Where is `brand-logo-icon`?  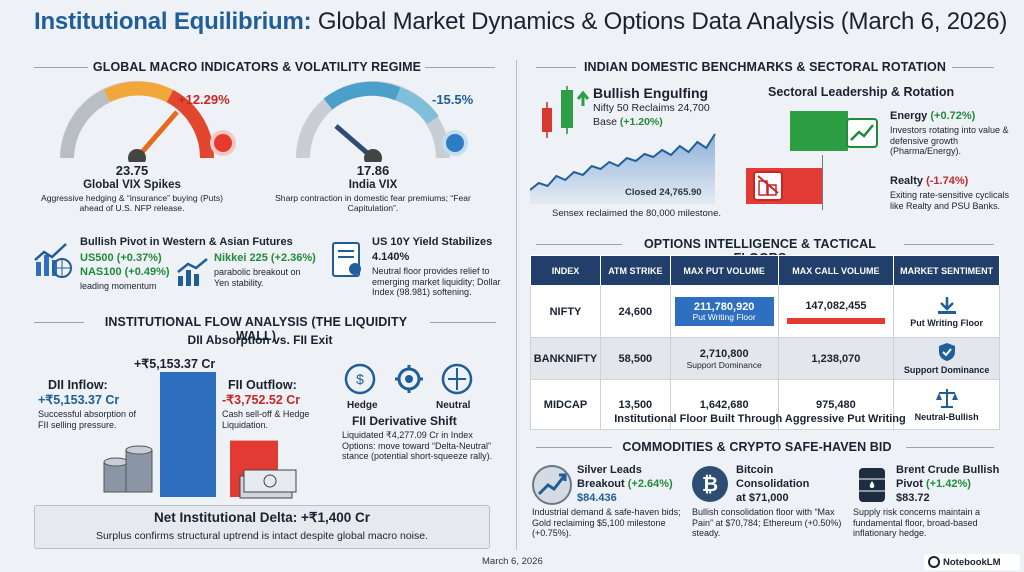 brand-logo-icon is located at coordinates (934, 562).